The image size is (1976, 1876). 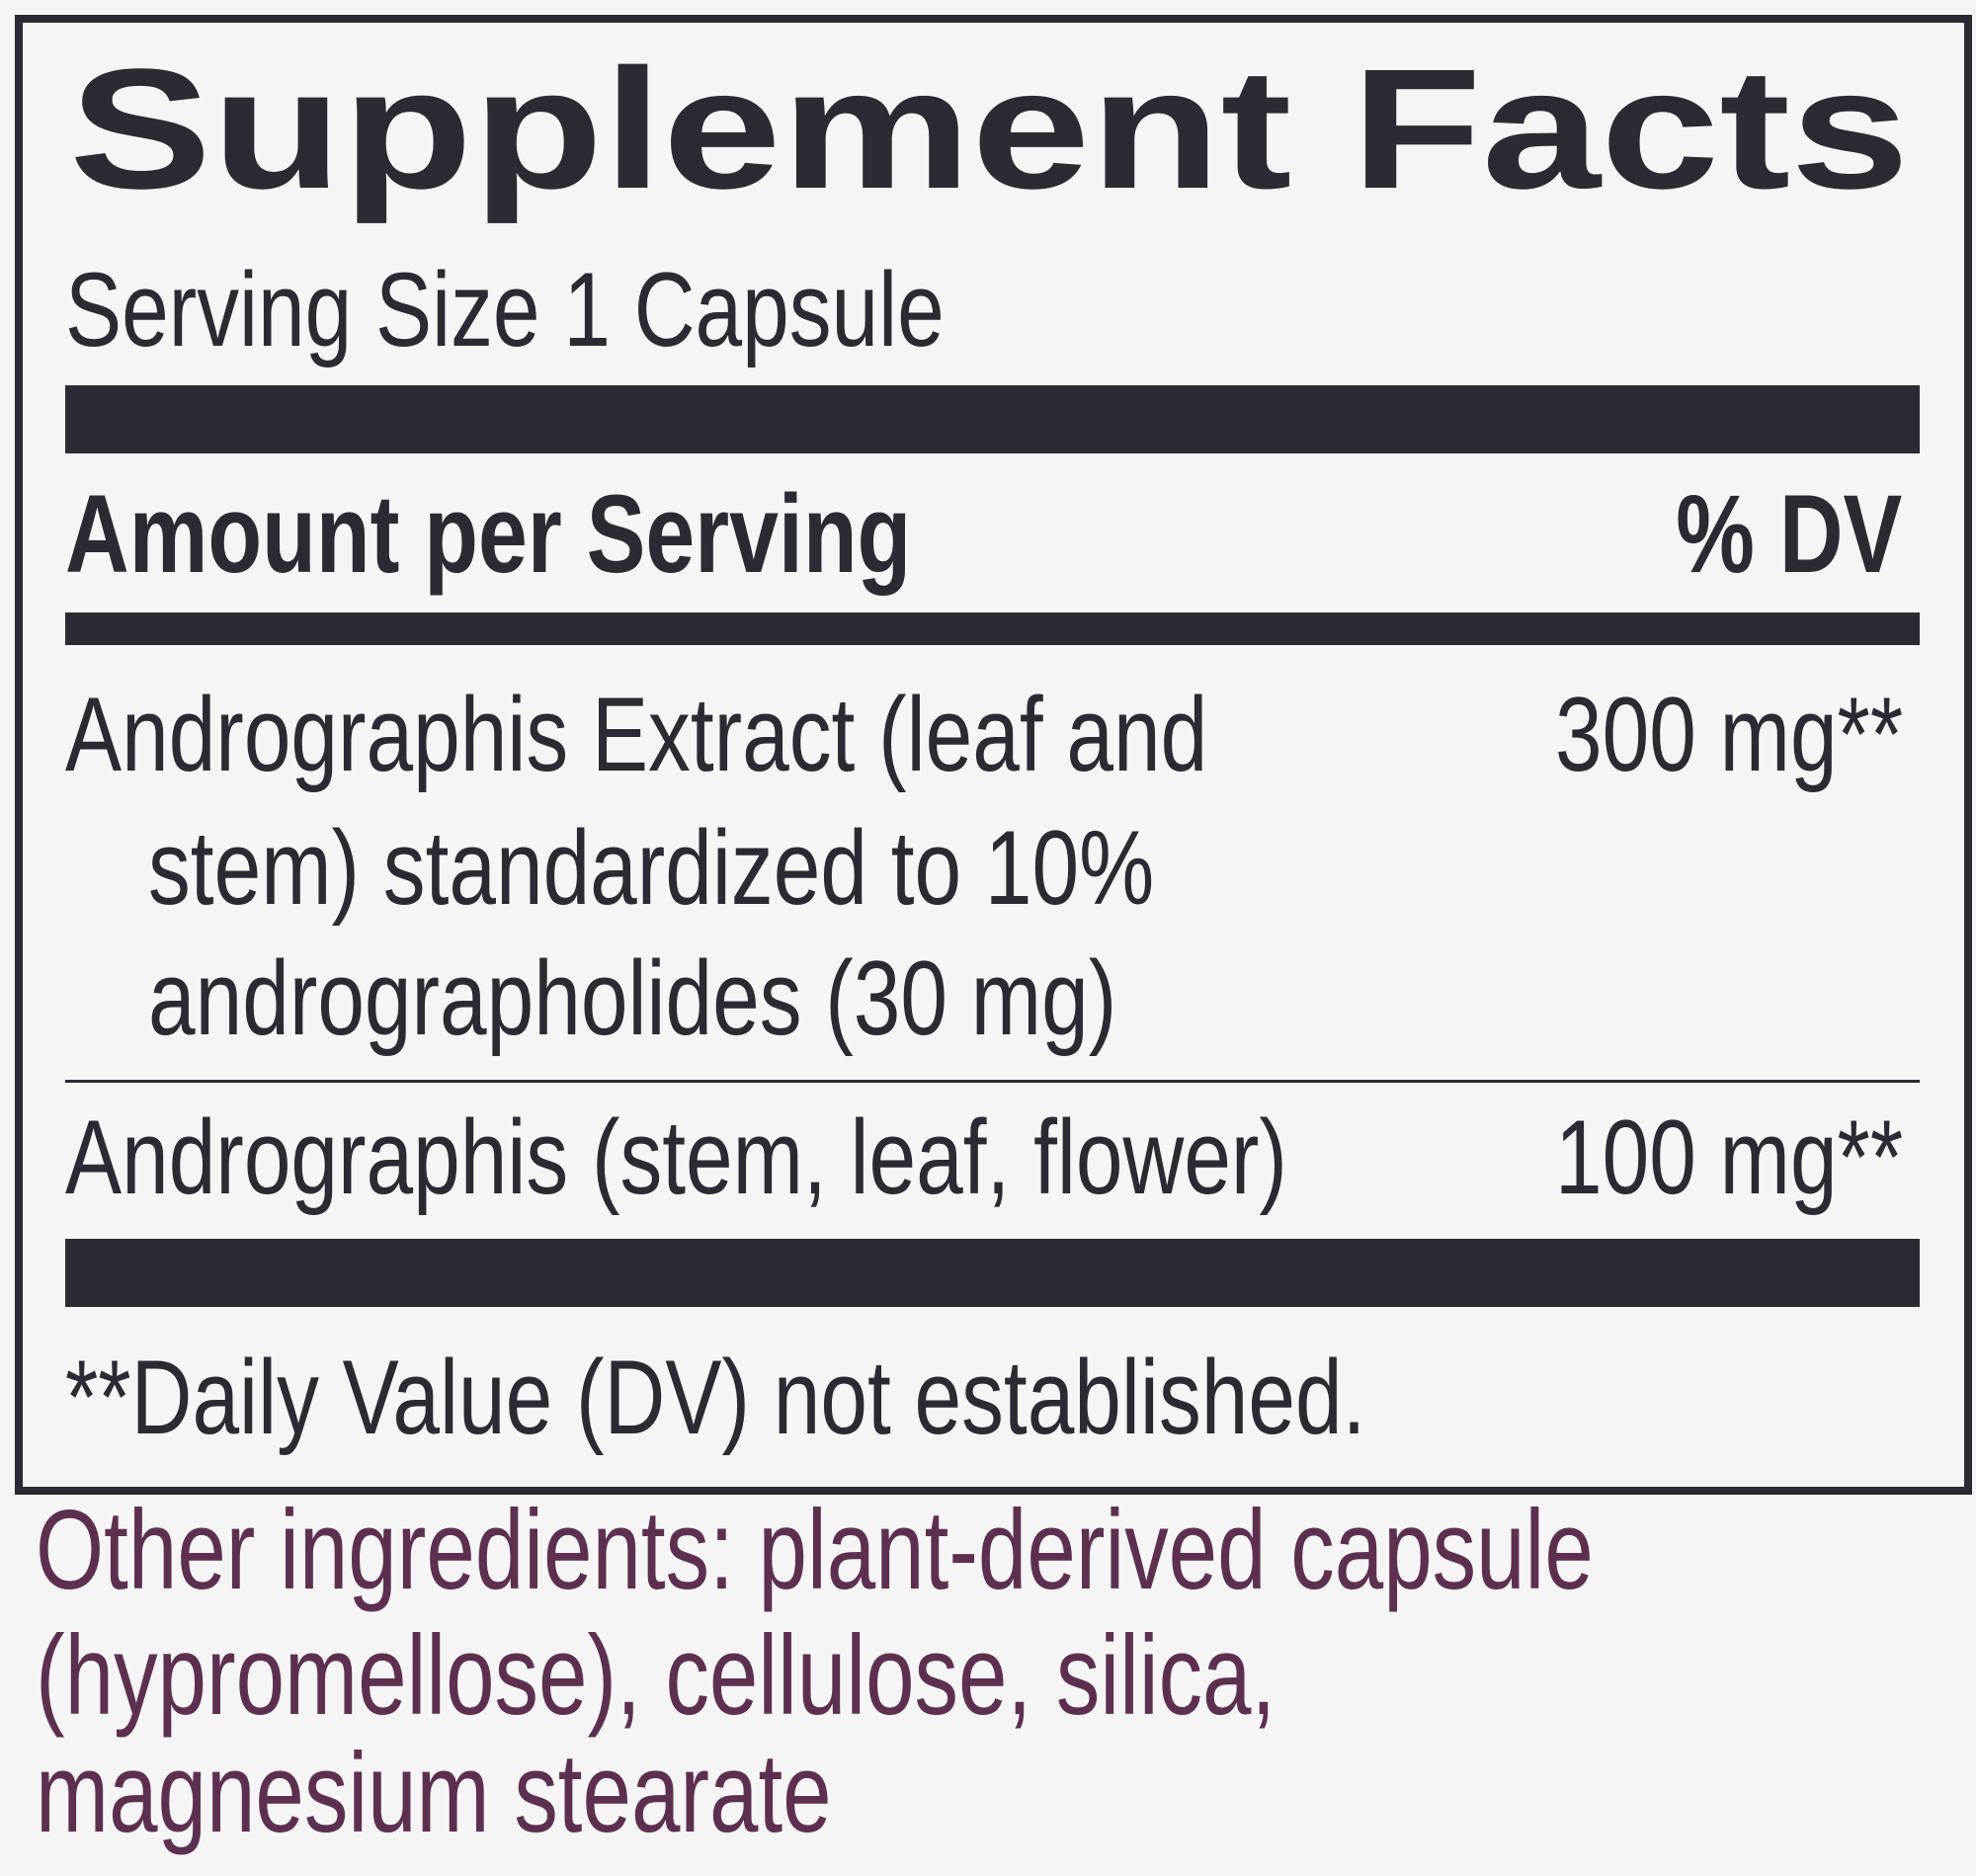 I want to click on ingredient-name-line: Andrographis (stem, leaf, flower), so click(x=676, y=1157).